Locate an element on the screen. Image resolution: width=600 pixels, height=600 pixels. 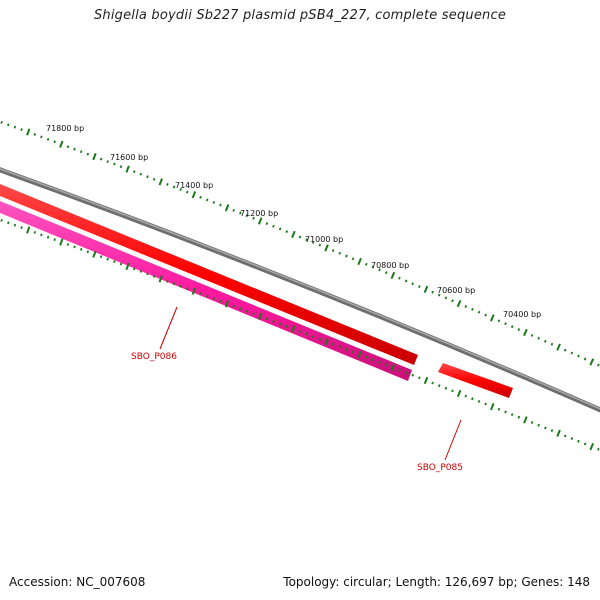
tick-label: 71600 bp is located at coordinates (129, 157).